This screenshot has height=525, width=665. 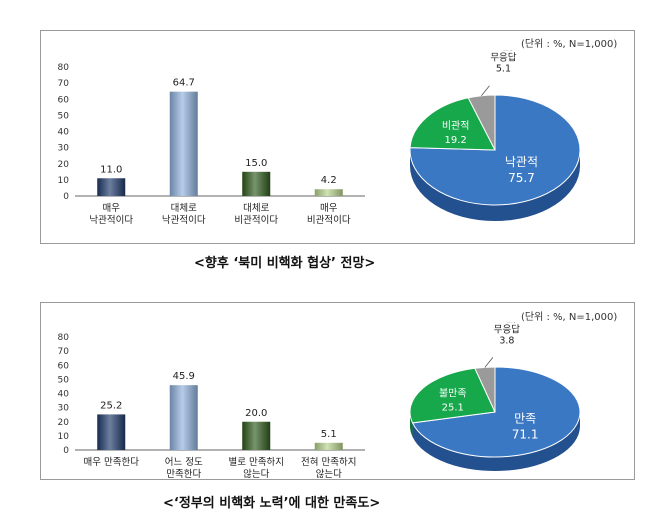 I want to click on x-tick-label: 만족한다, so click(x=183, y=474).